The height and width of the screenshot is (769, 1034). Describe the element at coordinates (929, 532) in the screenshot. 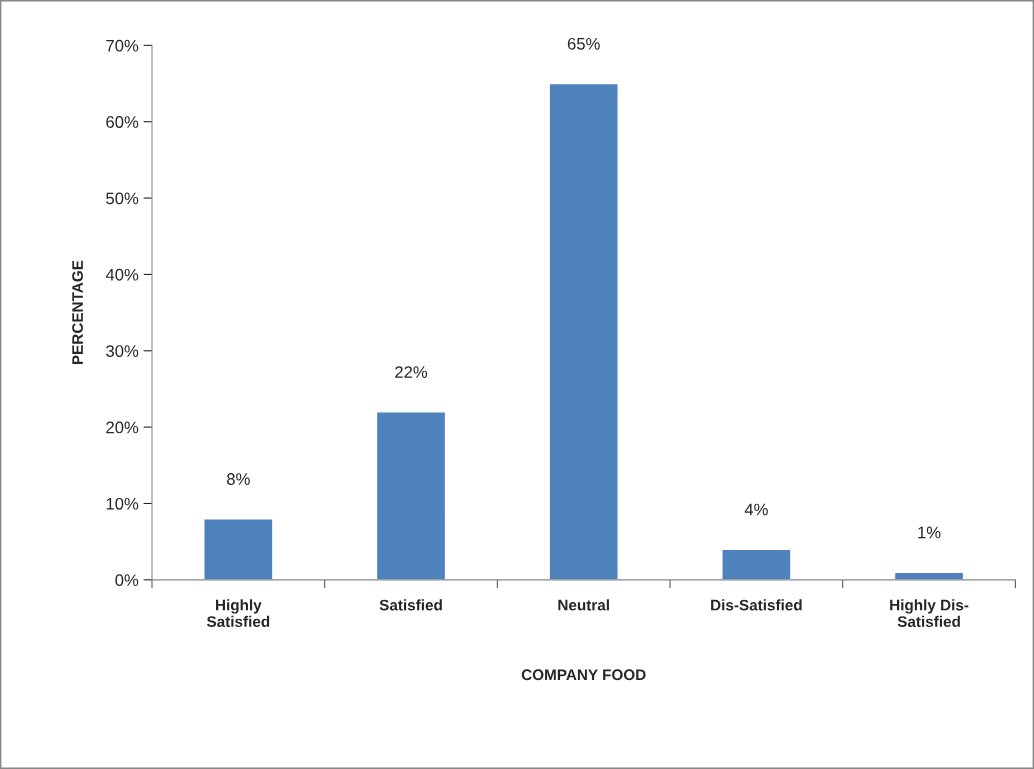

I see `data-label: 1%` at that location.